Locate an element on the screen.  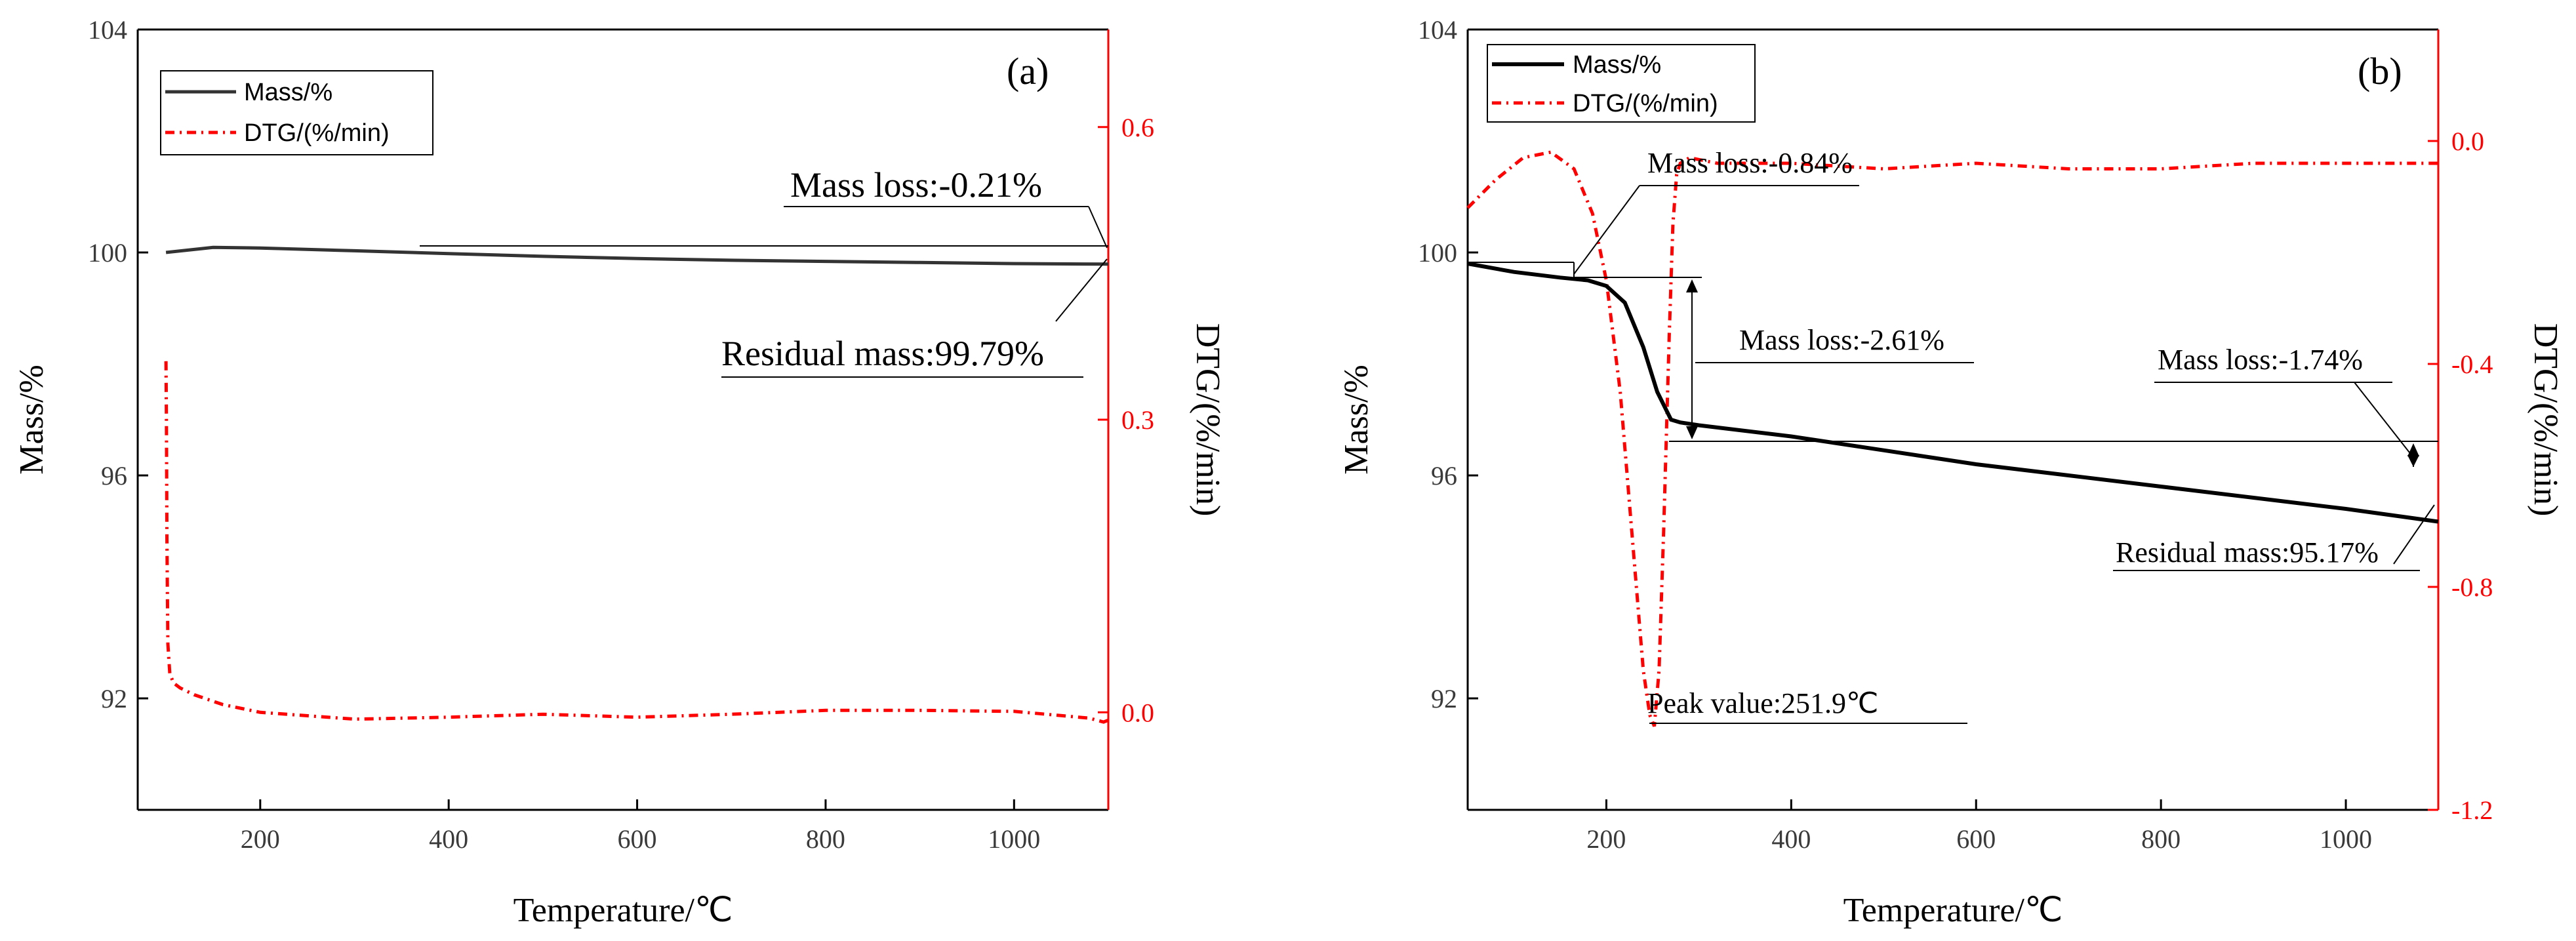
panel-b-loss3-leader is located at coordinates (2382, 417).